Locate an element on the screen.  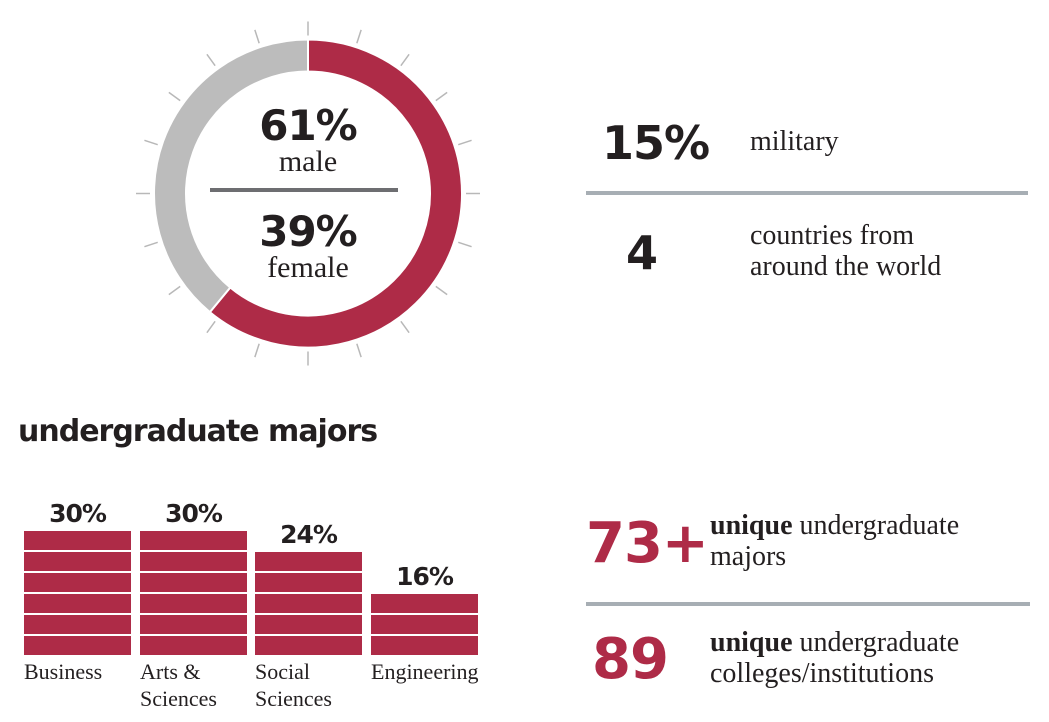
countries-stat-label-line1: countries from is located at coordinates (832, 235).